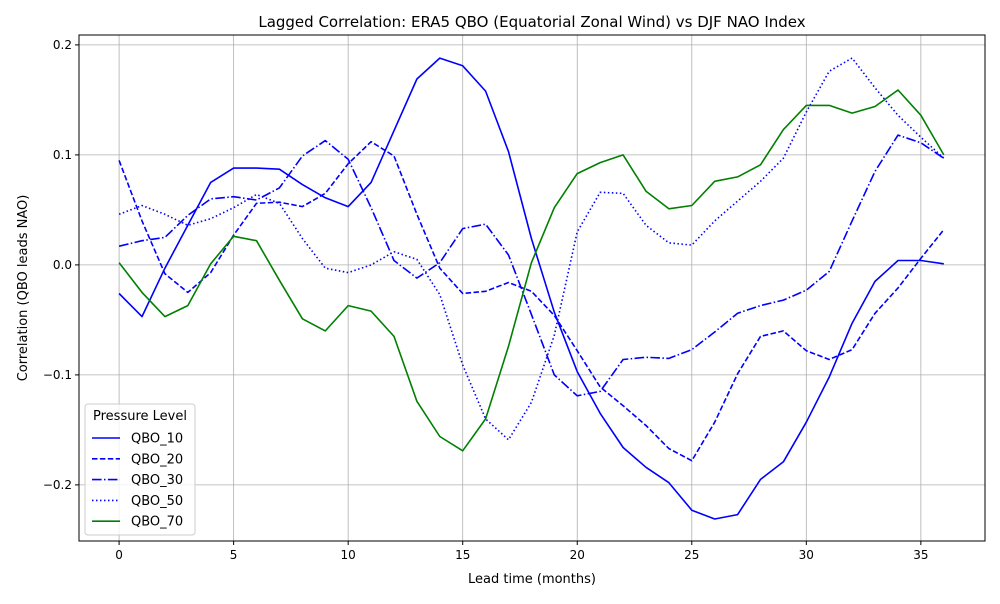 The height and width of the screenshot is (604, 1000). I want to click on legend-label: QBO_70, so click(157, 522).